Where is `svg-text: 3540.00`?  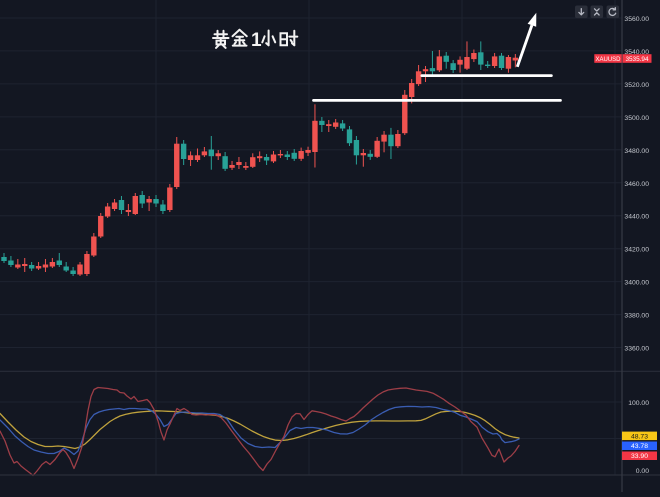 svg-text: 3540.00 is located at coordinates (636, 52).